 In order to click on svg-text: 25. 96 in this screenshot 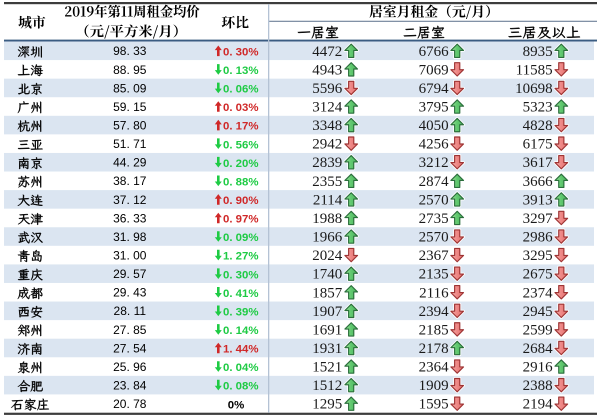, I will do `click(130, 367)`.